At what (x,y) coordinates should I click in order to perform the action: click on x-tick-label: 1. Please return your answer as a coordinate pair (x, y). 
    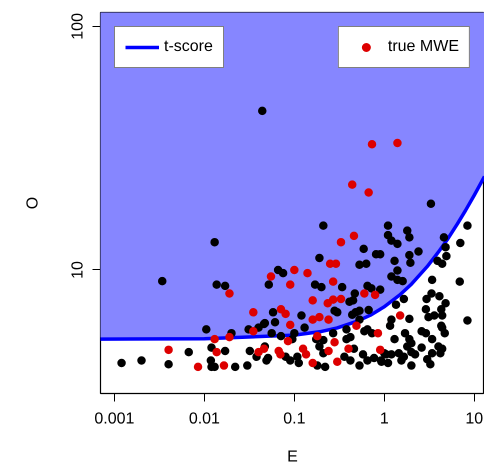
    Looking at the image, I should click on (384, 419).